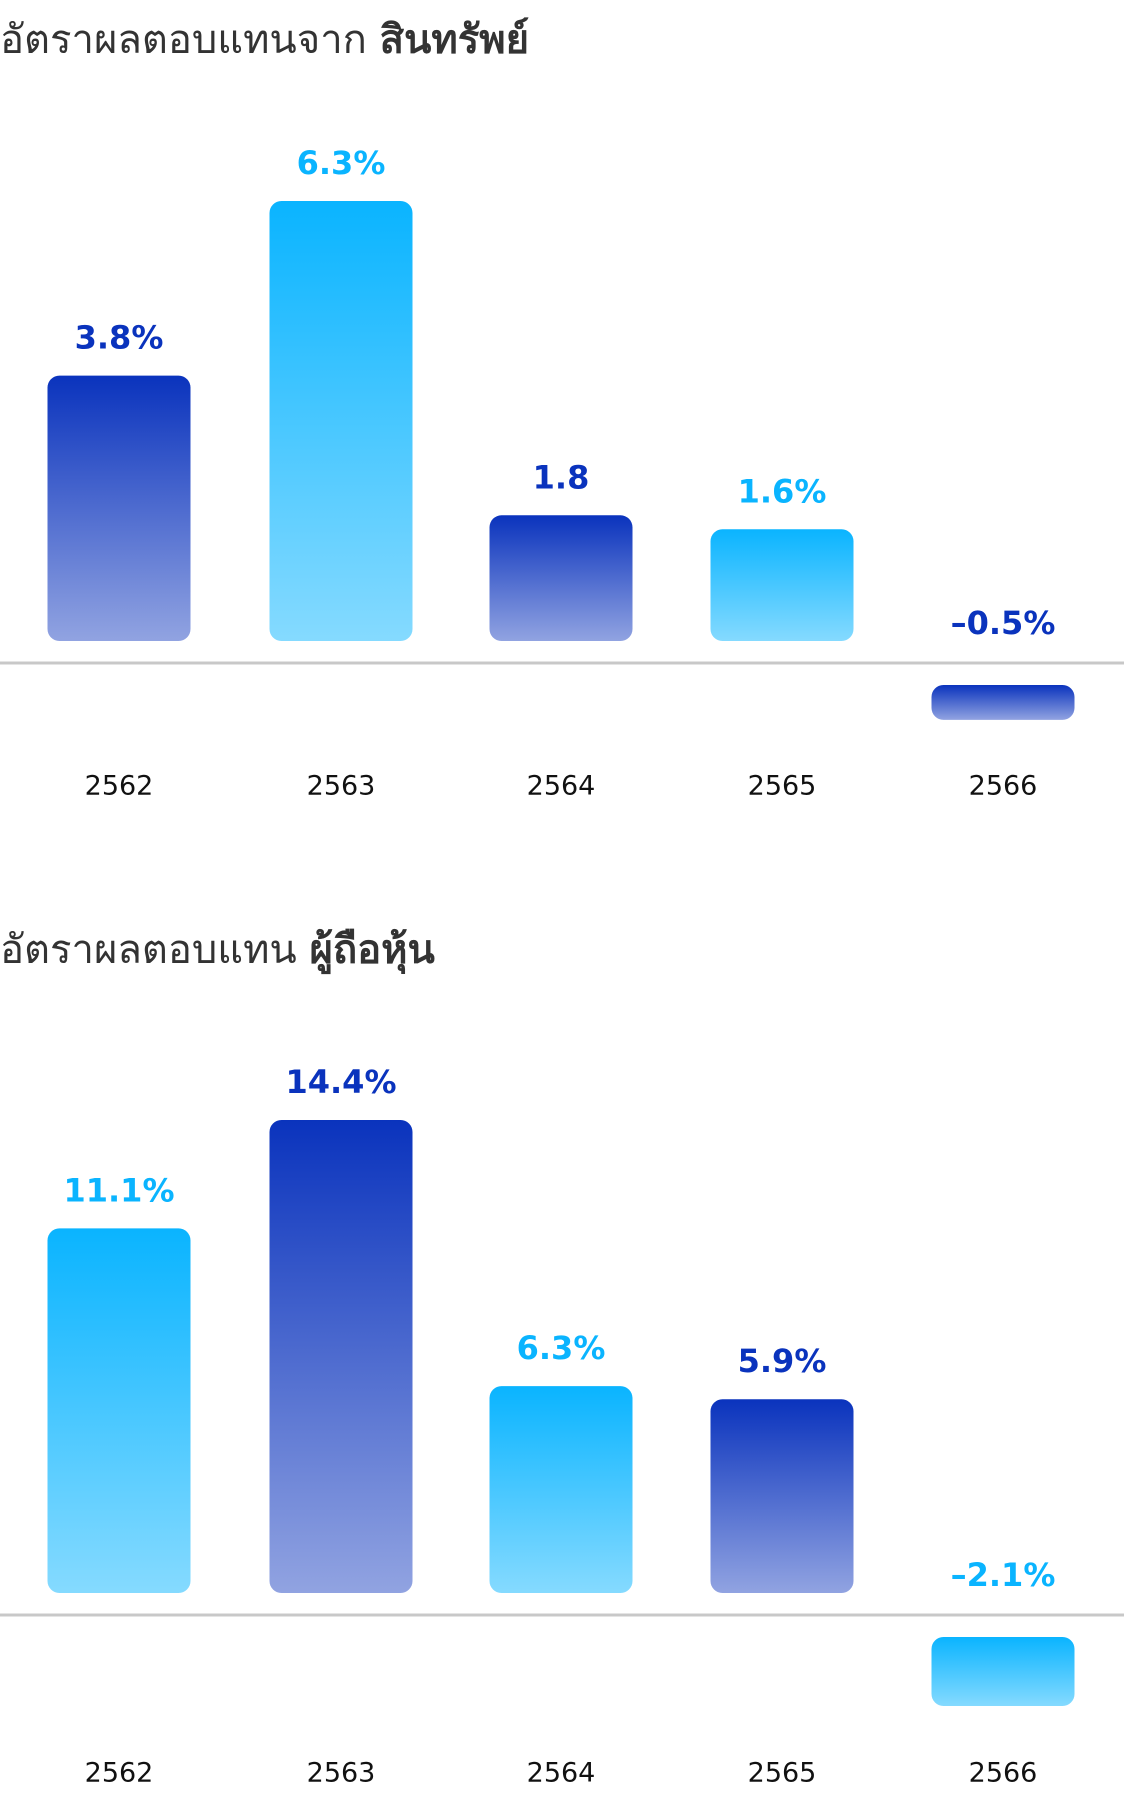 The height and width of the screenshot is (1800, 1136). I want to click on value-label: 5.9%, so click(782, 1361).